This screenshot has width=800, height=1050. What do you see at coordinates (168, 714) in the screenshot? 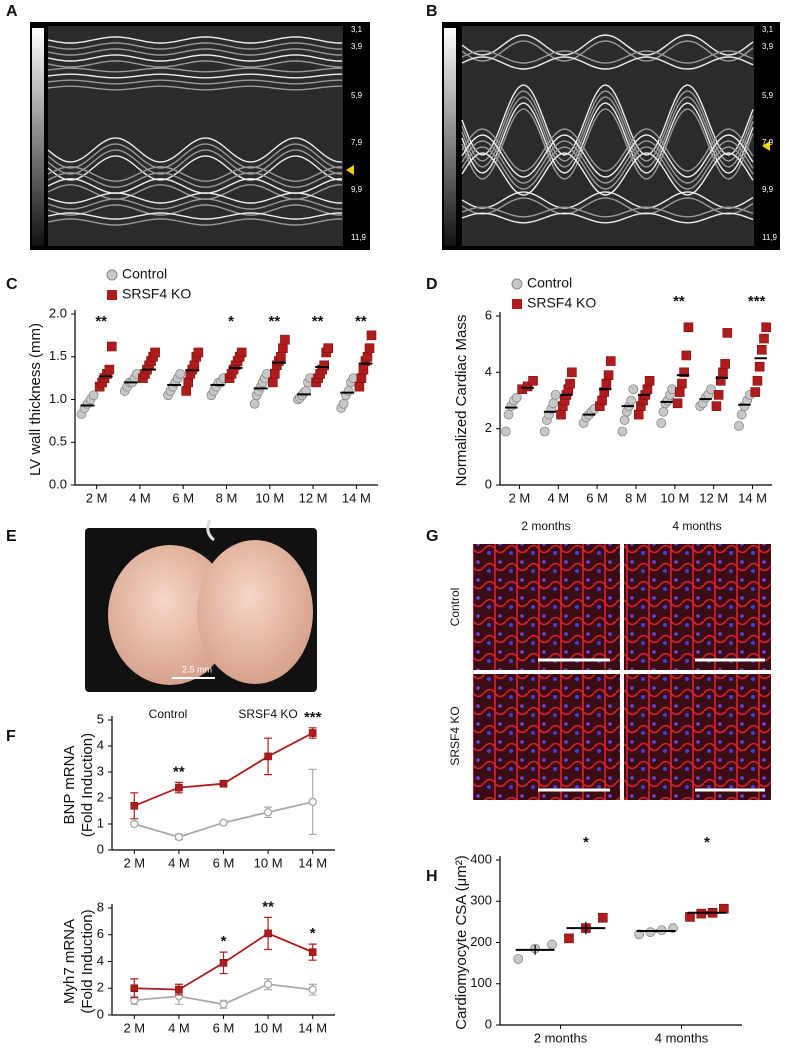
I see `photo-label: Control` at bounding box center [168, 714].